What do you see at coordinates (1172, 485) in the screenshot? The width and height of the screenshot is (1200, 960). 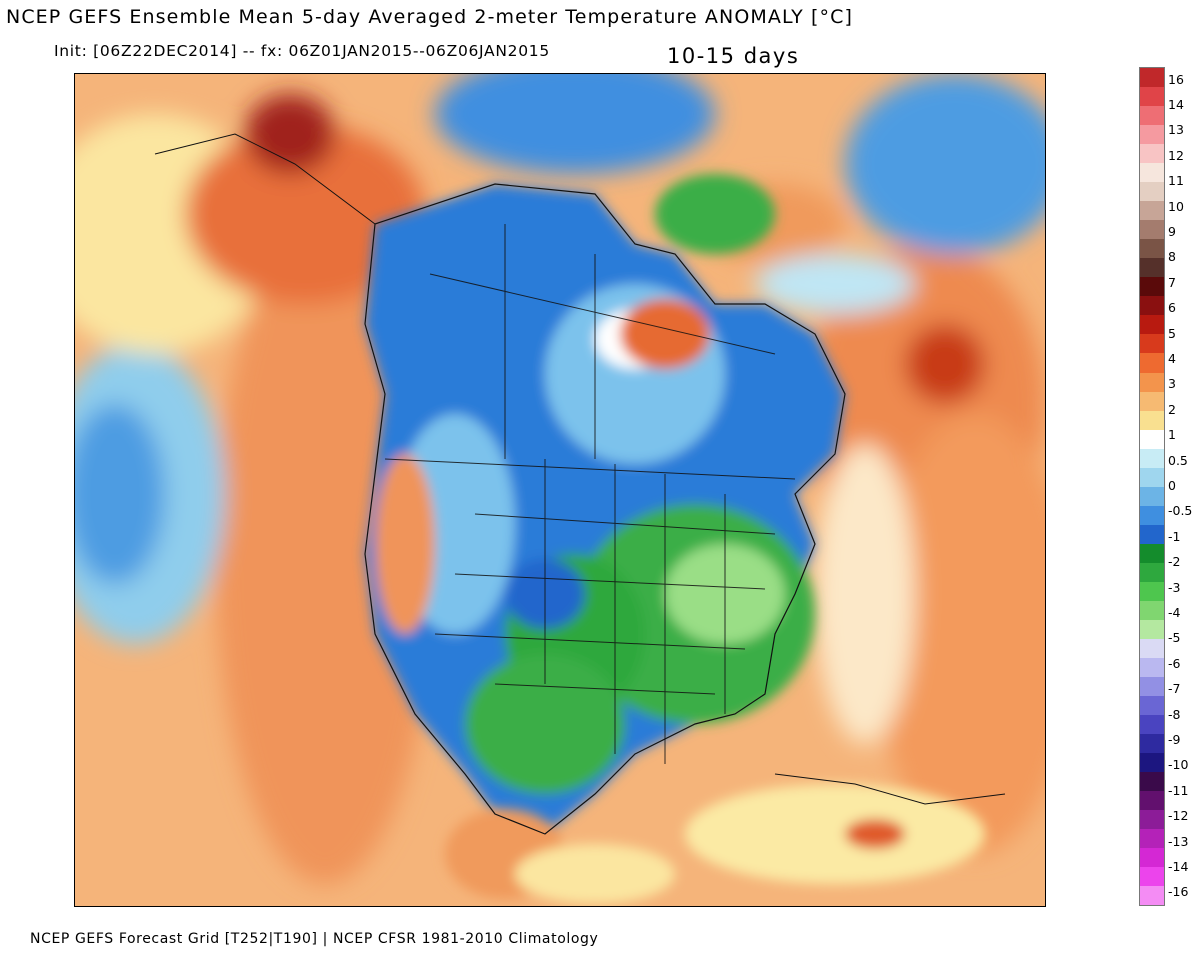 I see `colorbar-label: 0` at bounding box center [1172, 485].